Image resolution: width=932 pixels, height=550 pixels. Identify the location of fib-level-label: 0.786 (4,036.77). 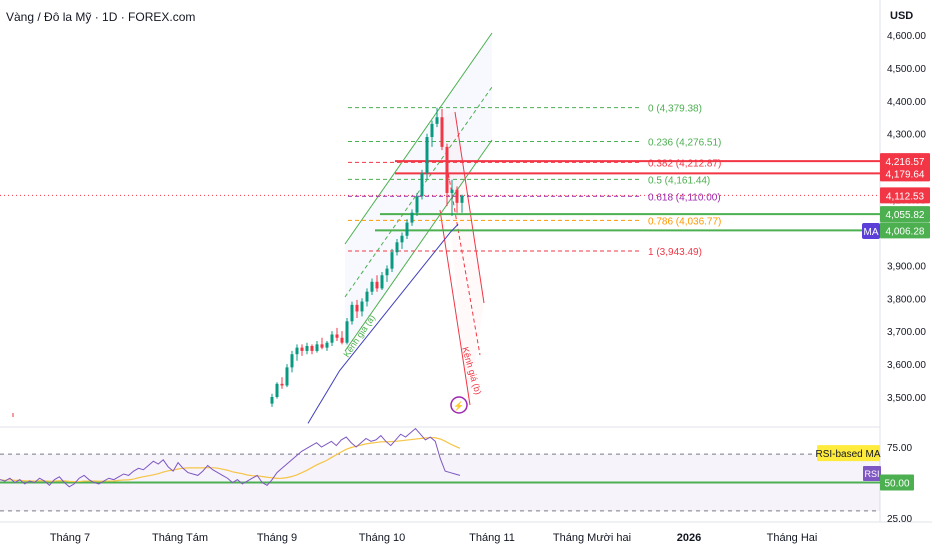
(684, 221).